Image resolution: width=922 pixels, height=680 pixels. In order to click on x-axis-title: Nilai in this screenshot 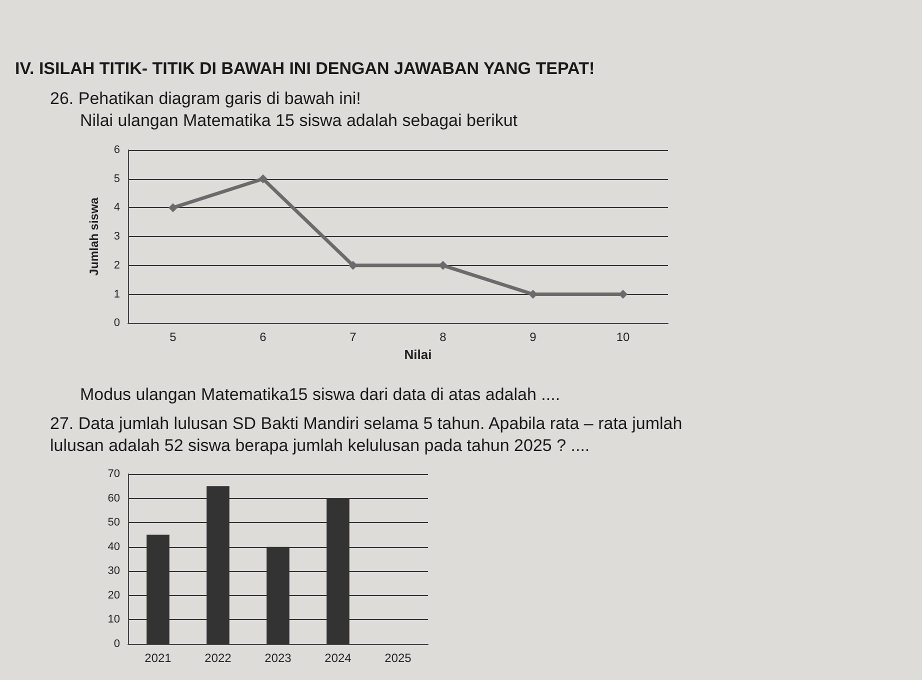, I will do `click(418, 354)`.